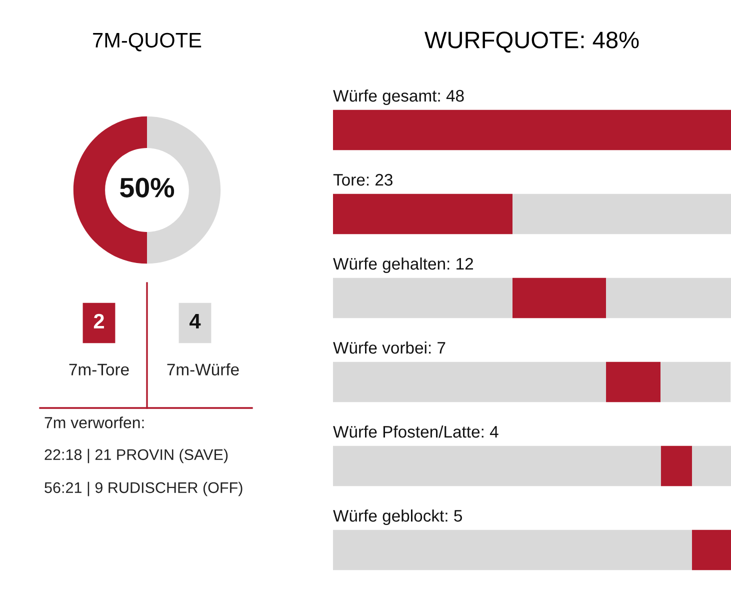 The height and width of the screenshot is (603, 731). Describe the element at coordinates (403, 265) in the screenshot. I see `y-tick-label: Würfe gehalten: 12` at that location.